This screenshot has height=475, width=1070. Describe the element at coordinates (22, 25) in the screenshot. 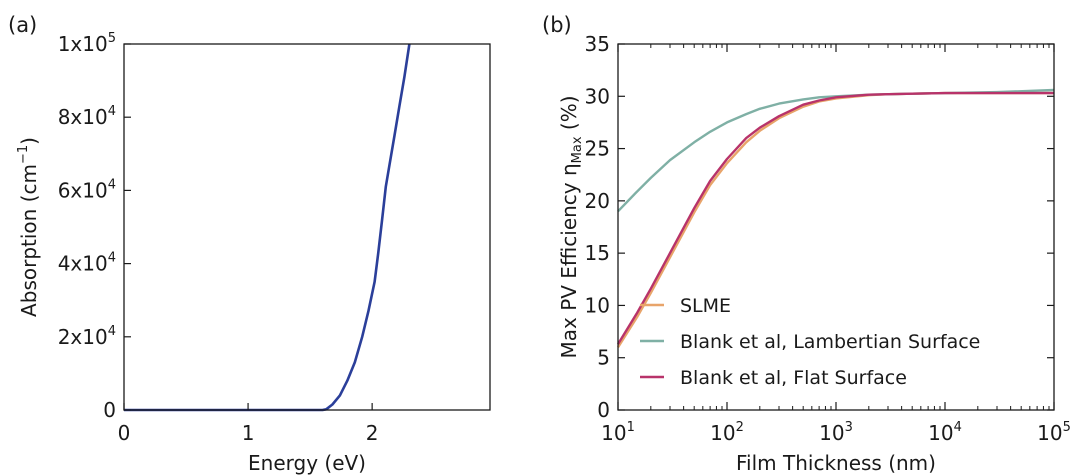

I see `panel-label-a: (a)` at that location.